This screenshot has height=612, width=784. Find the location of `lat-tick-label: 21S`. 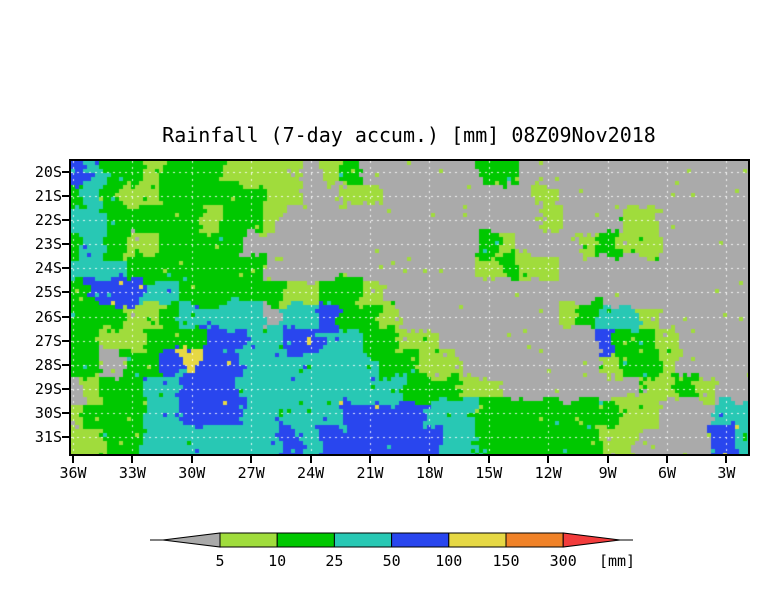

lat-tick-label: 21S is located at coordinates (48, 196).